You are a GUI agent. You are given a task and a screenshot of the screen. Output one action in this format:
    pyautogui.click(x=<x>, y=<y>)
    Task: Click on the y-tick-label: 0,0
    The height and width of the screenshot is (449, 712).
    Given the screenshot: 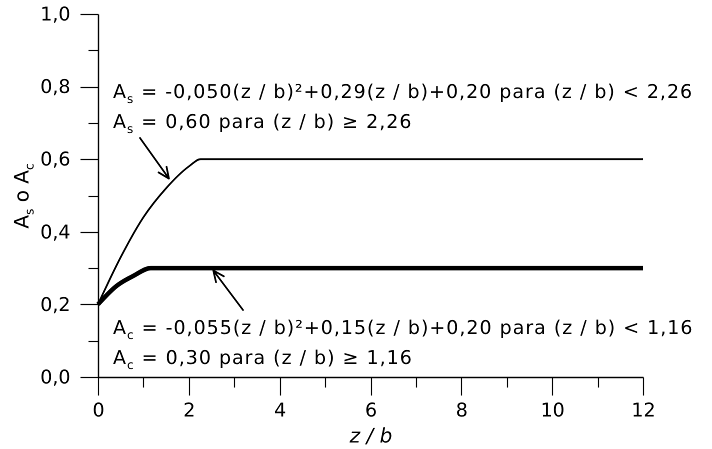 What is the action you would take?
    pyautogui.click(x=55, y=377)
    